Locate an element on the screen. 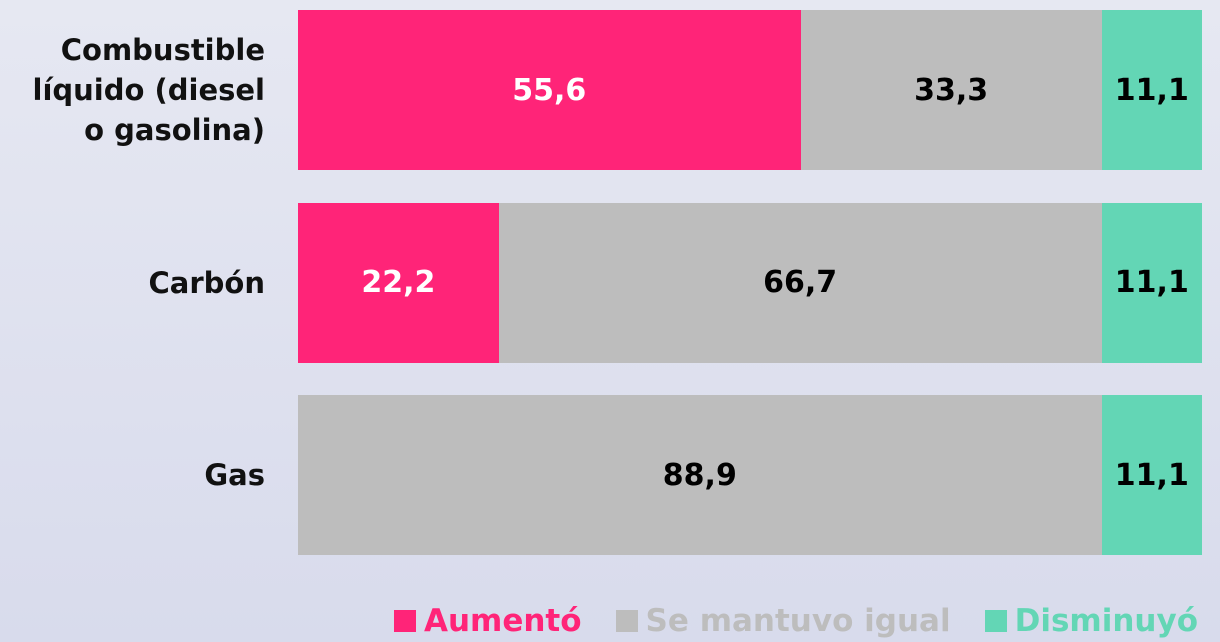 The width and height of the screenshot is (1220, 642). category-label: Combustible líquido (diesel o gasolina) is located at coordinates (149, 90).